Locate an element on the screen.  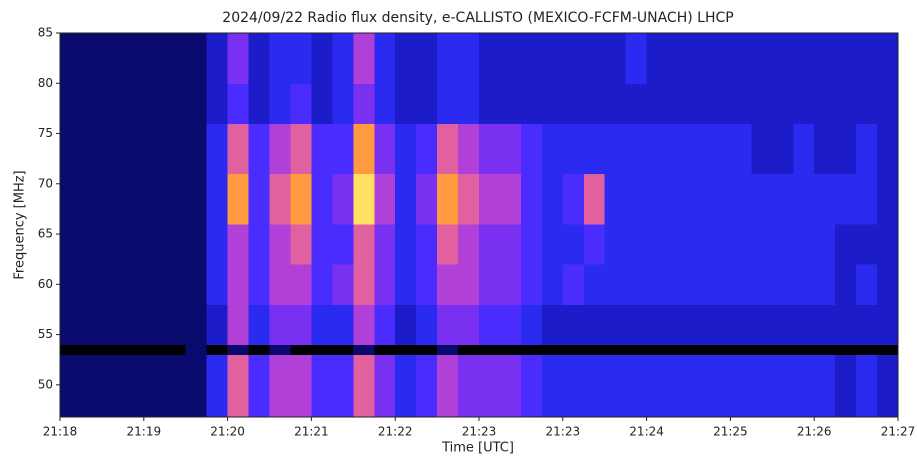
x-tick-label: 21:26 is located at coordinates (814, 432).